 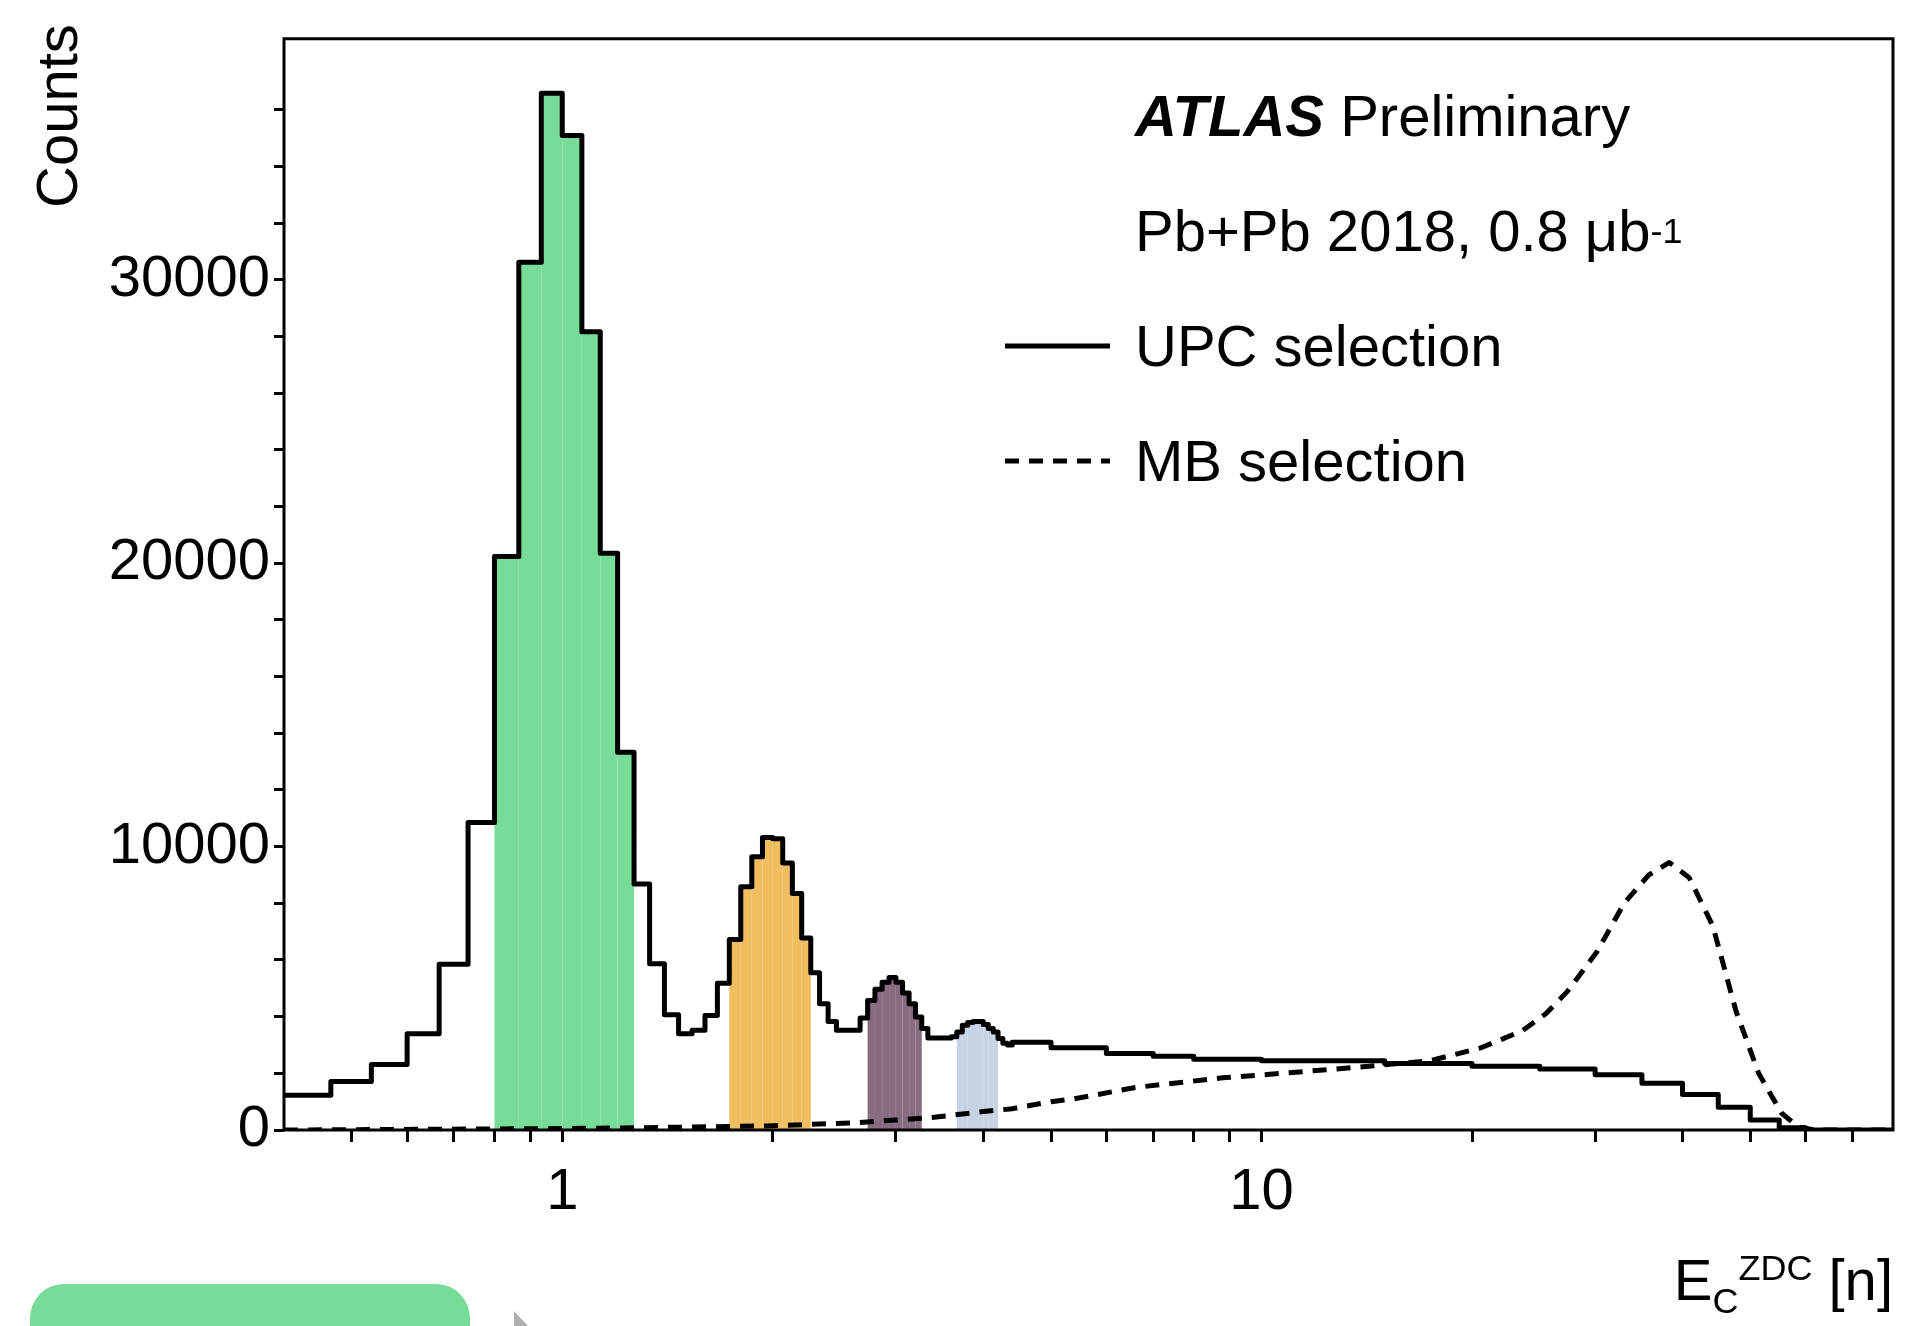 I want to click on y-axis-title: Counts, so click(x=56, y=116).